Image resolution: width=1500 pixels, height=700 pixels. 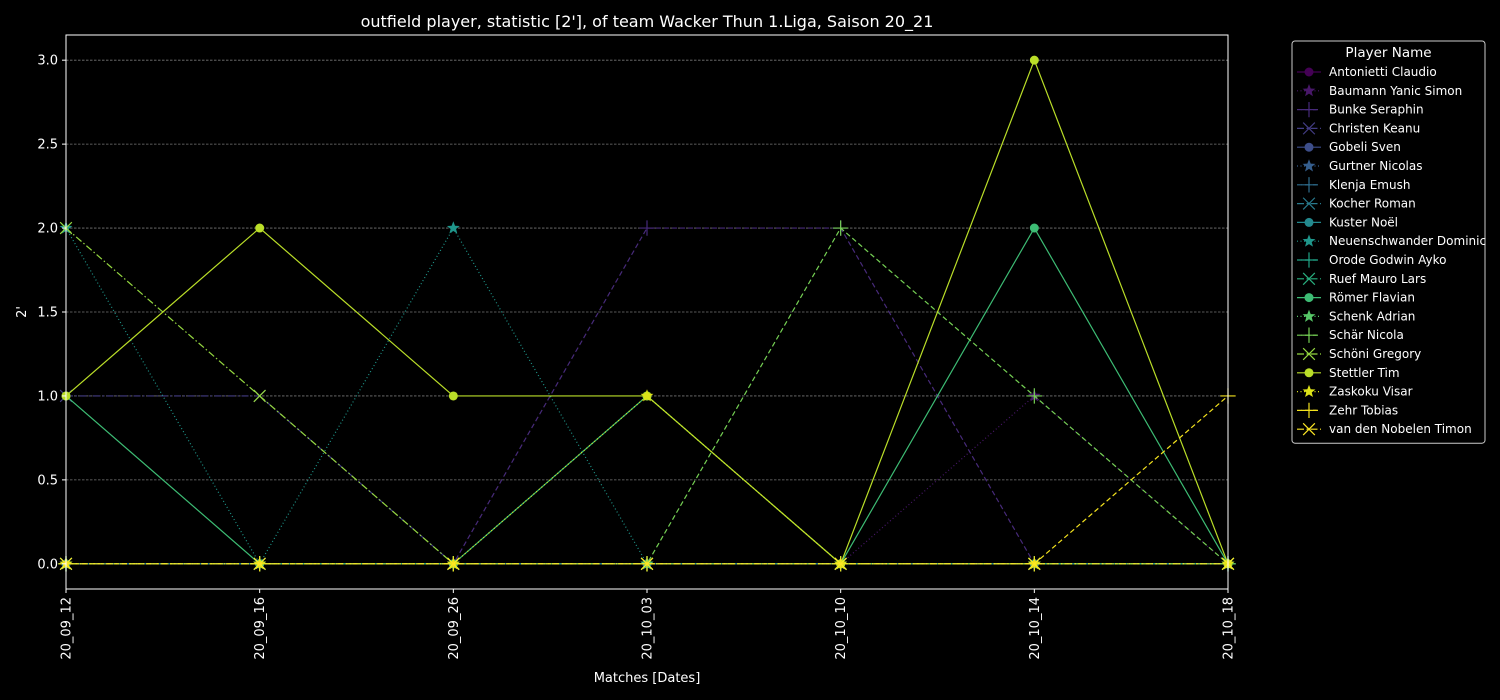 What do you see at coordinates (1375, 354) in the screenshot?
I see `legend-label: Schöni Gregory` at bounding box center [1375, 354].